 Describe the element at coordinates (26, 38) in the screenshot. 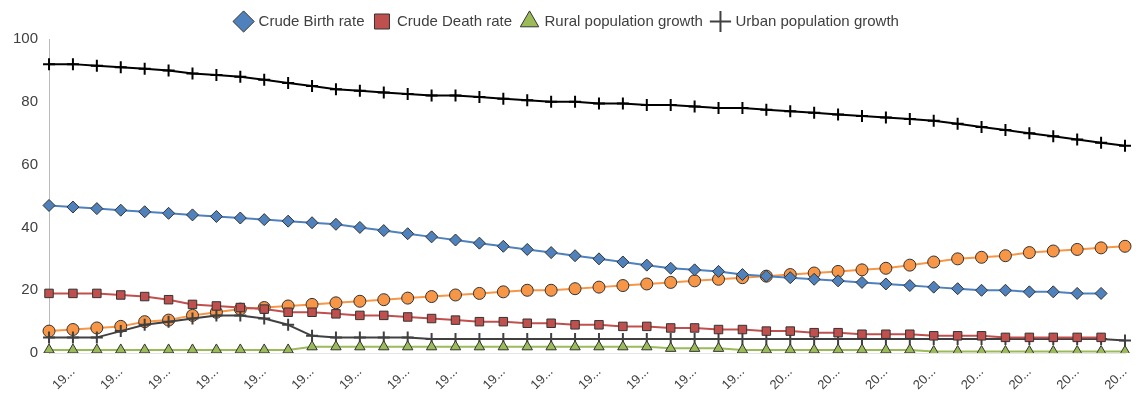

I see `y-tick-label: 100` at that location.